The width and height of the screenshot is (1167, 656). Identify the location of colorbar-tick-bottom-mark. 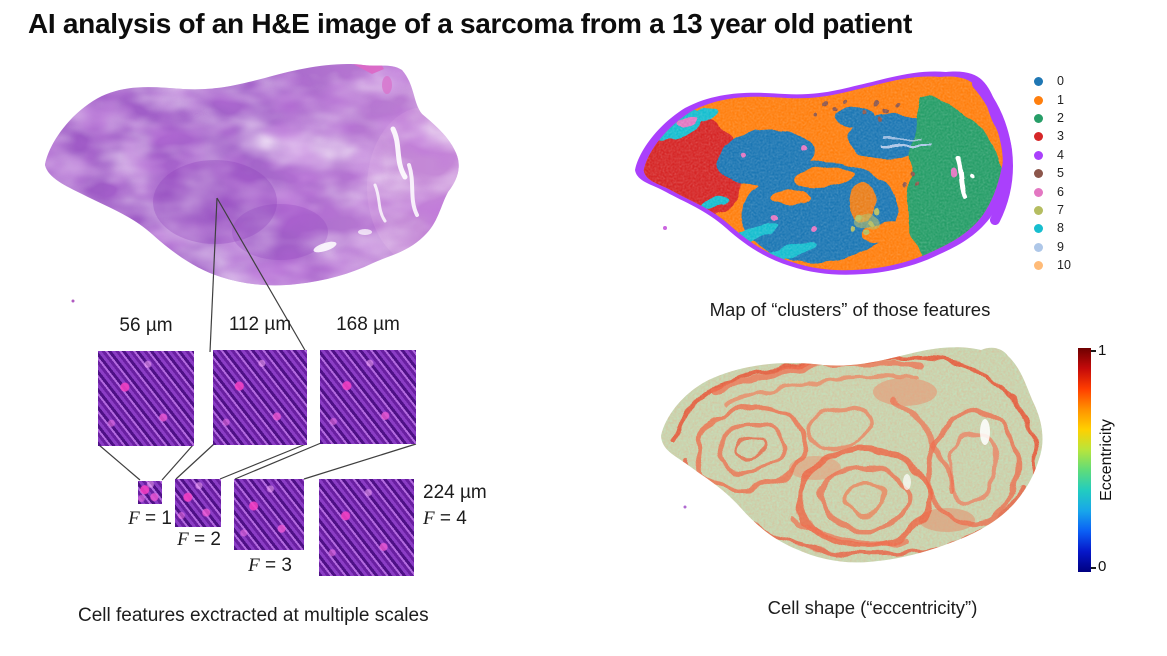
(1093, 568).